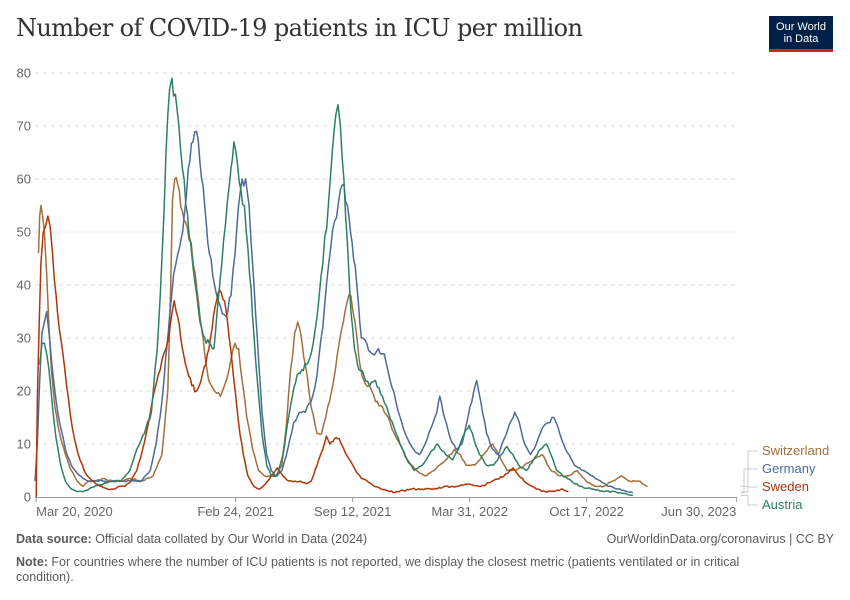  Describe the element at coordinates (32, 562) in the screenshot. I see `note-label: Note:` at that location.